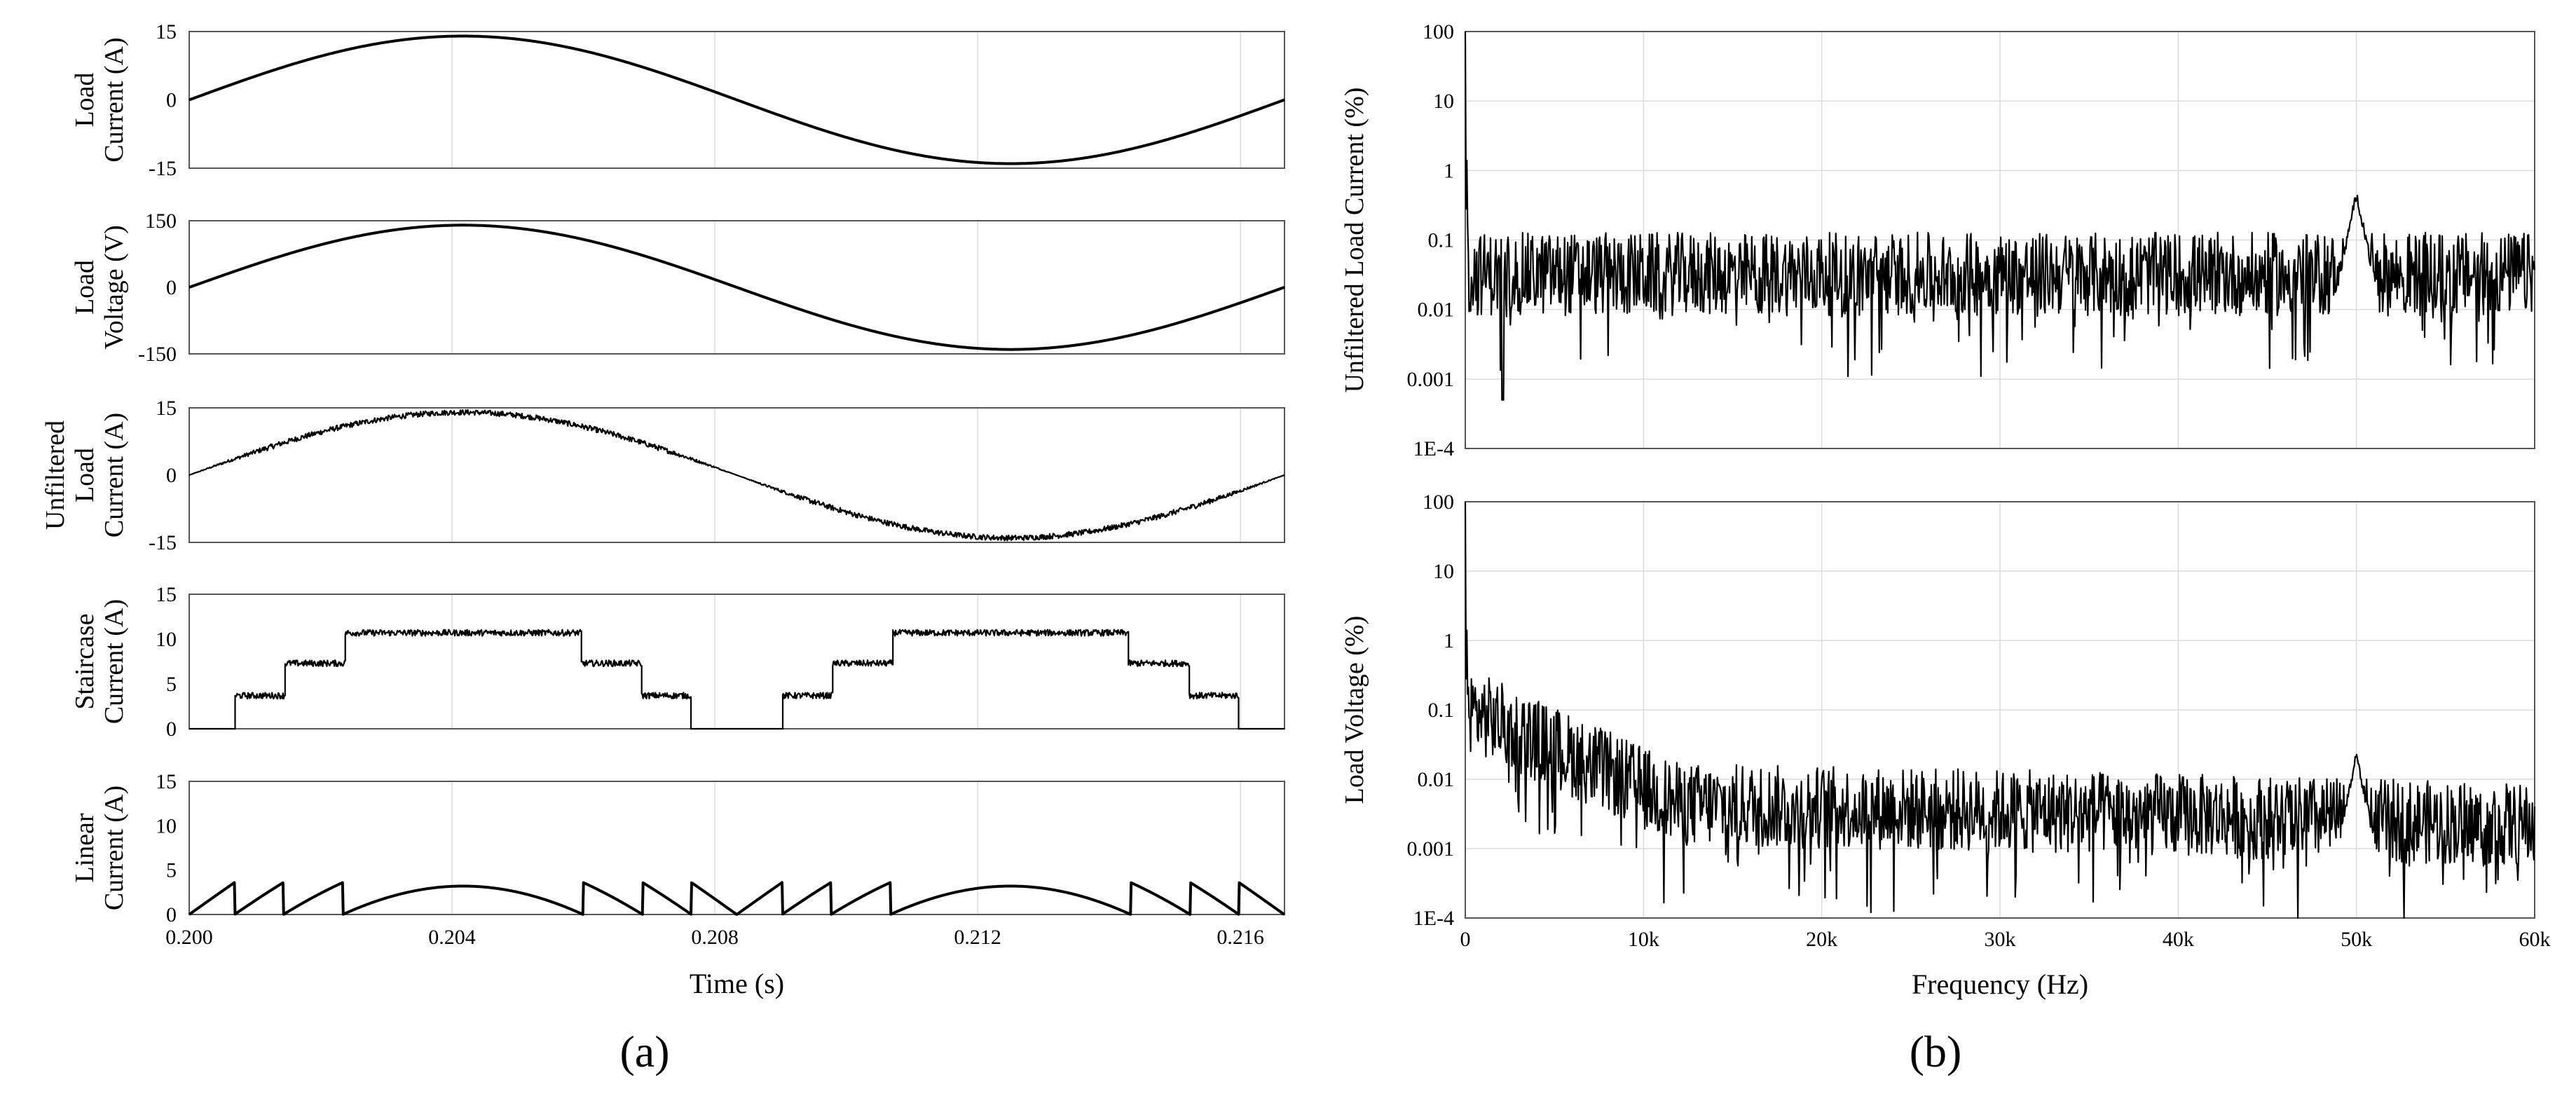 This screenshot has height=1103, width=2576. What do you see at coordinates (158, 354) in the screenshot?
I see `y-tick-label: -150` at bounding box center [158, 354].